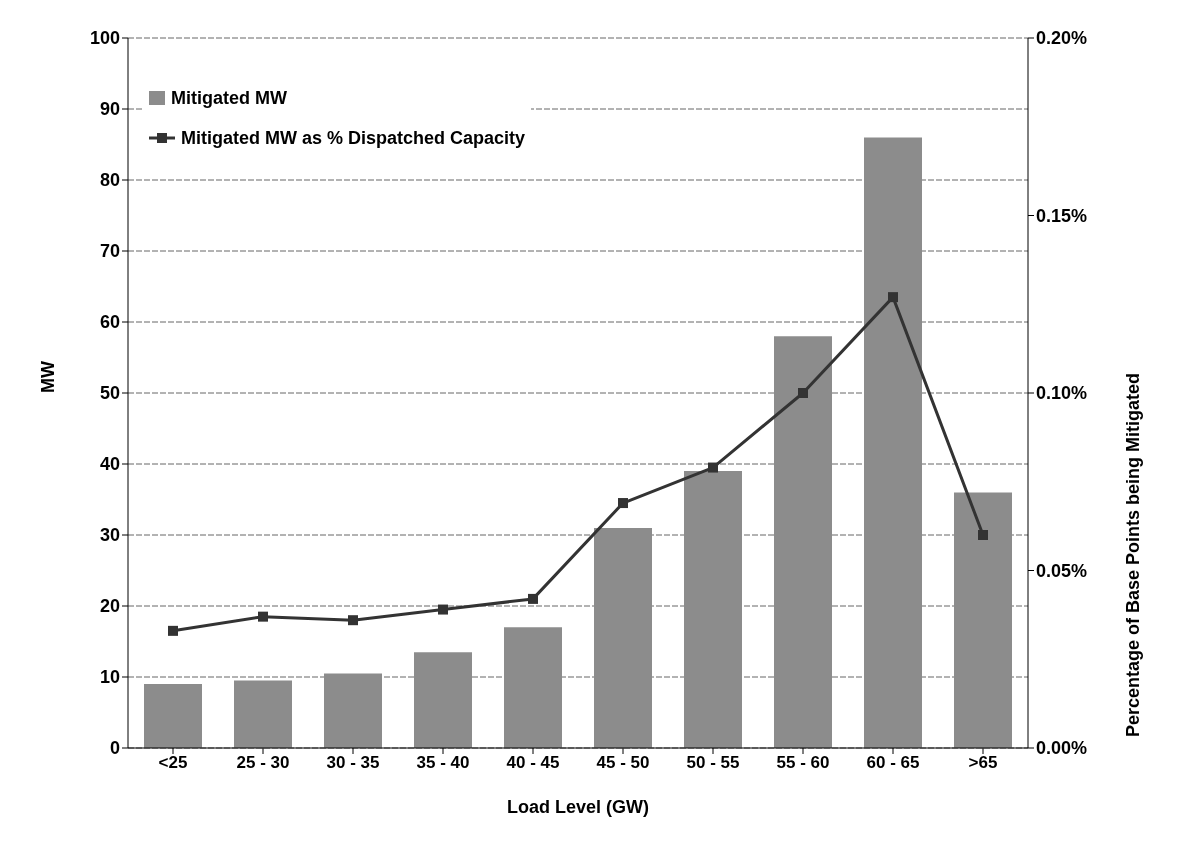 Image resolution: width=1184 pixels, height=855 pixels. What do you see at coordinates (109, 251) in the screenshot?
I see `y-tick-label: 70` at bounding box center [109, 251].